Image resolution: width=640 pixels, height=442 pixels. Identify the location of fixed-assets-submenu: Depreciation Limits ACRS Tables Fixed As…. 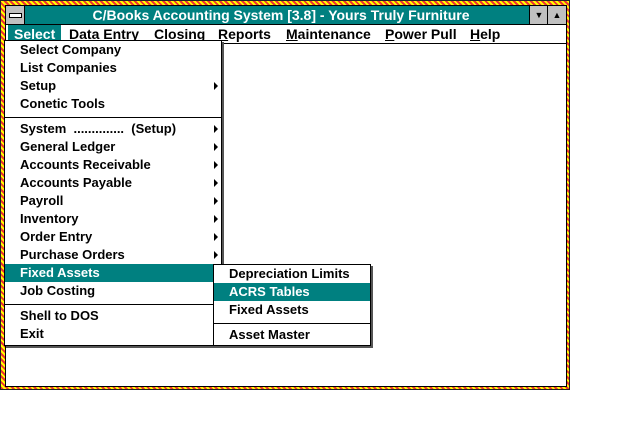
(292, 305).